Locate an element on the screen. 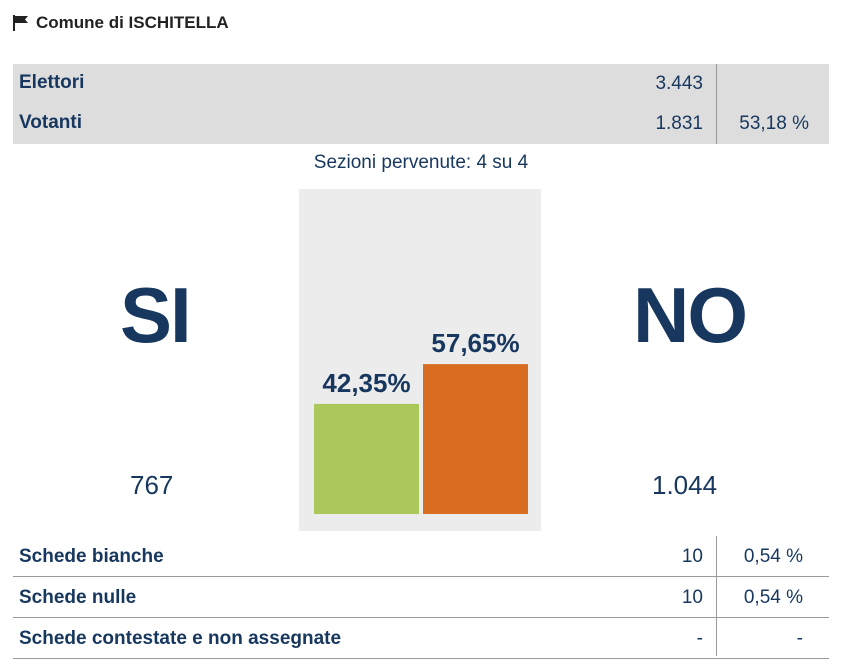 This screenshot has width=842, height=670. no-percent-label: 57,65% is located at coordinates (475, 343).